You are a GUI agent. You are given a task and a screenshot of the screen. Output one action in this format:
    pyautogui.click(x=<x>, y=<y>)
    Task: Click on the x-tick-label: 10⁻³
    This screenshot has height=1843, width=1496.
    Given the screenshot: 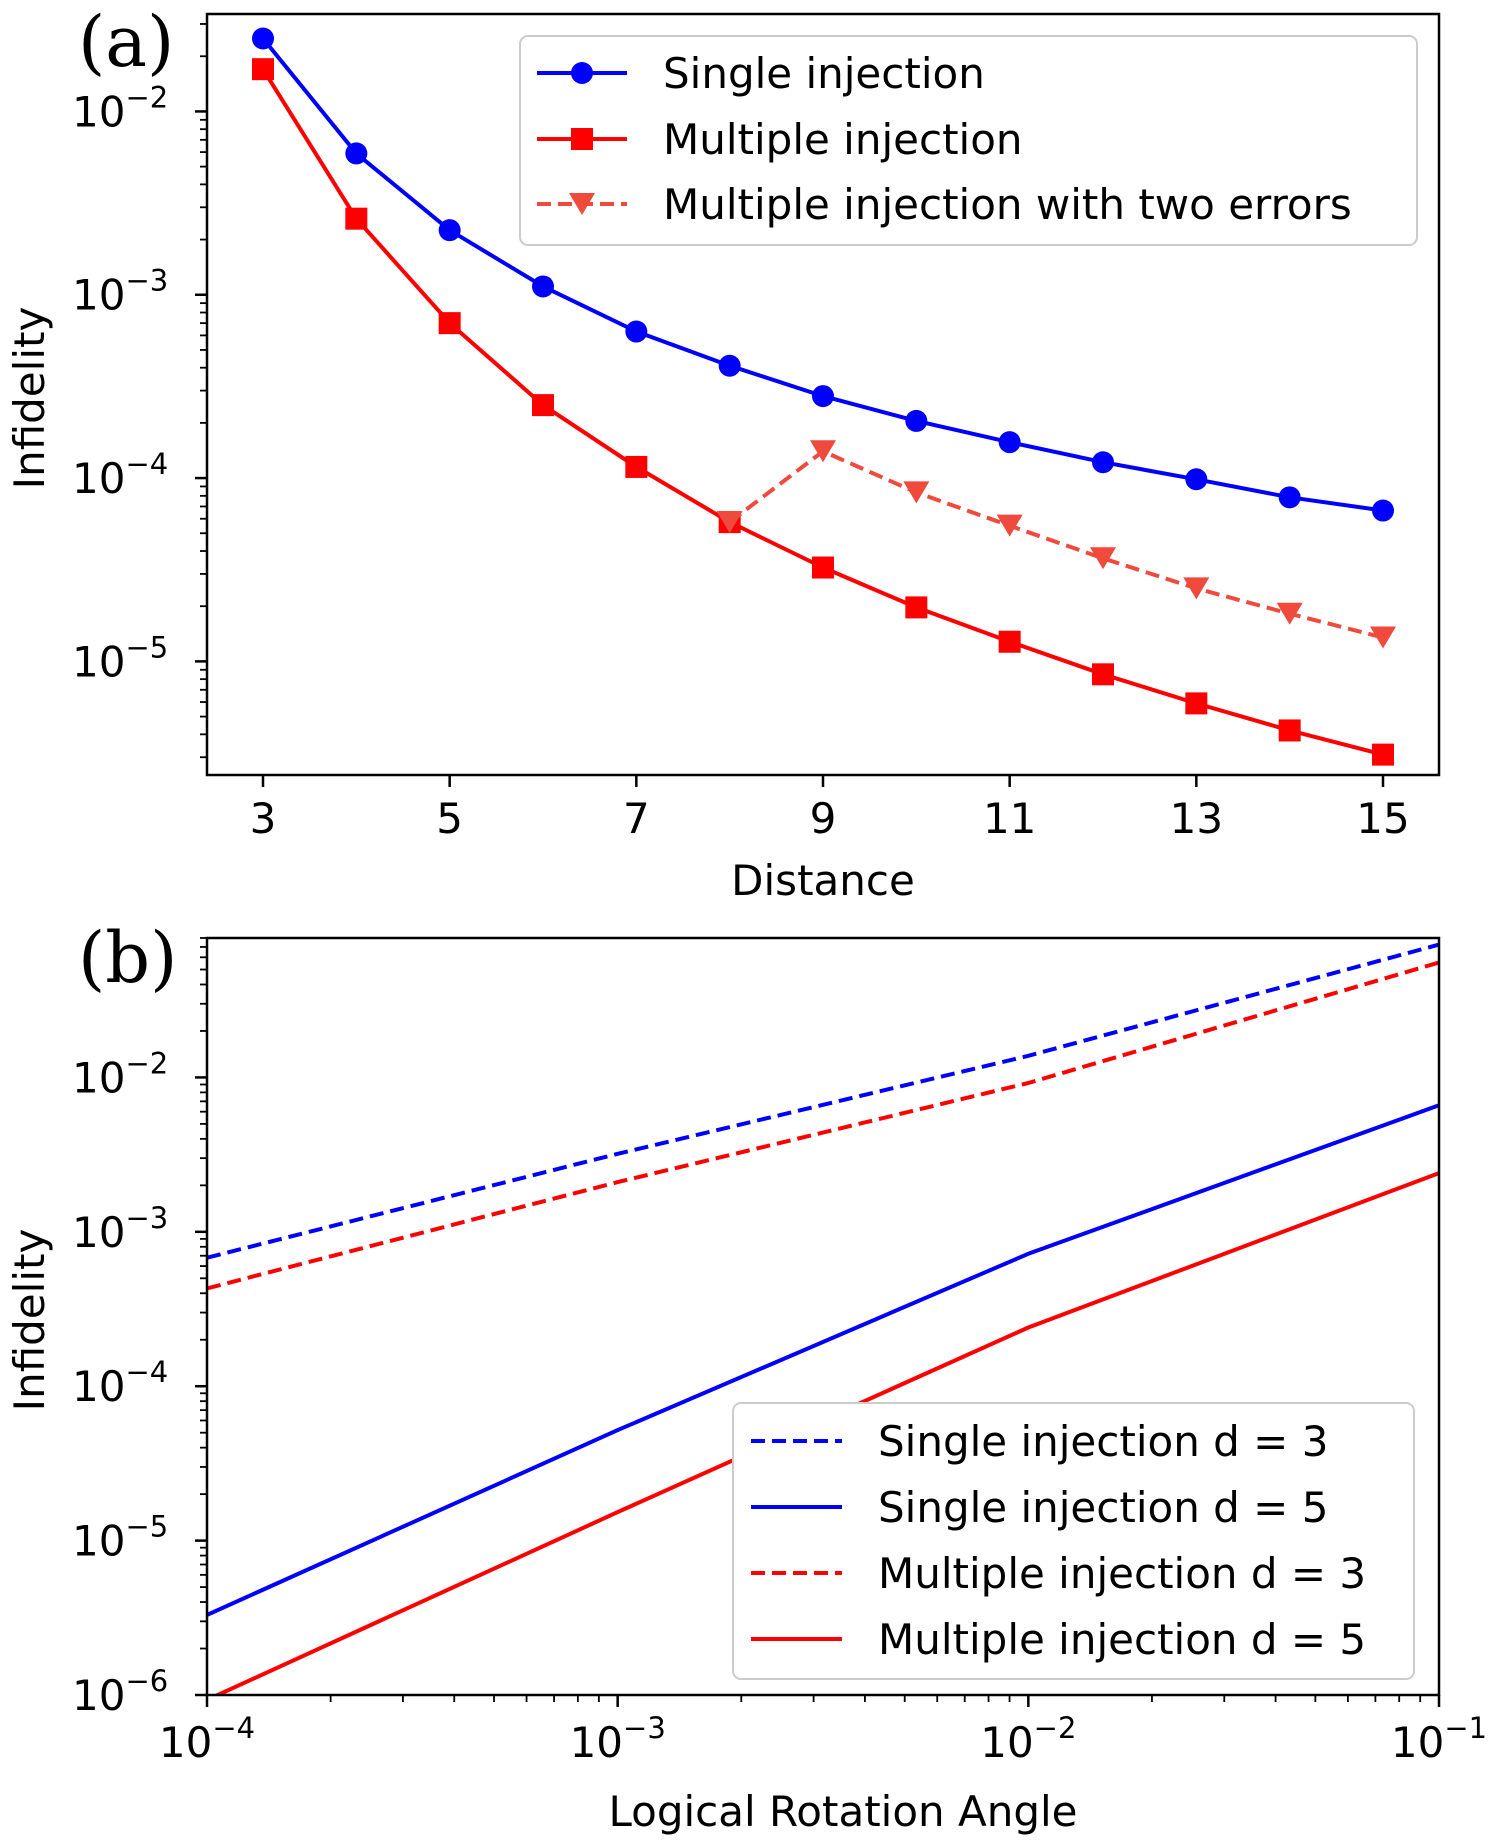 What is the action you would take?
    pyautogui.click(x=618, y=1739)
    